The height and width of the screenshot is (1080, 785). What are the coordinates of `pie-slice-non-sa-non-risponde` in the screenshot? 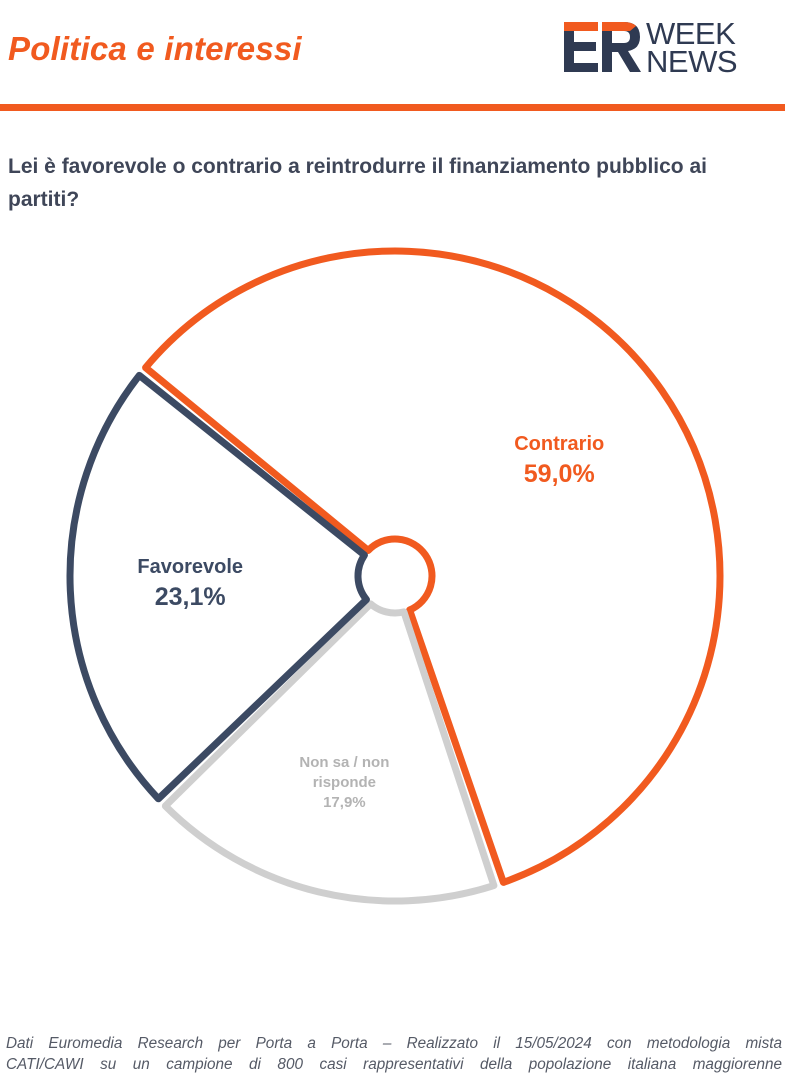 It's located at (329, 752).